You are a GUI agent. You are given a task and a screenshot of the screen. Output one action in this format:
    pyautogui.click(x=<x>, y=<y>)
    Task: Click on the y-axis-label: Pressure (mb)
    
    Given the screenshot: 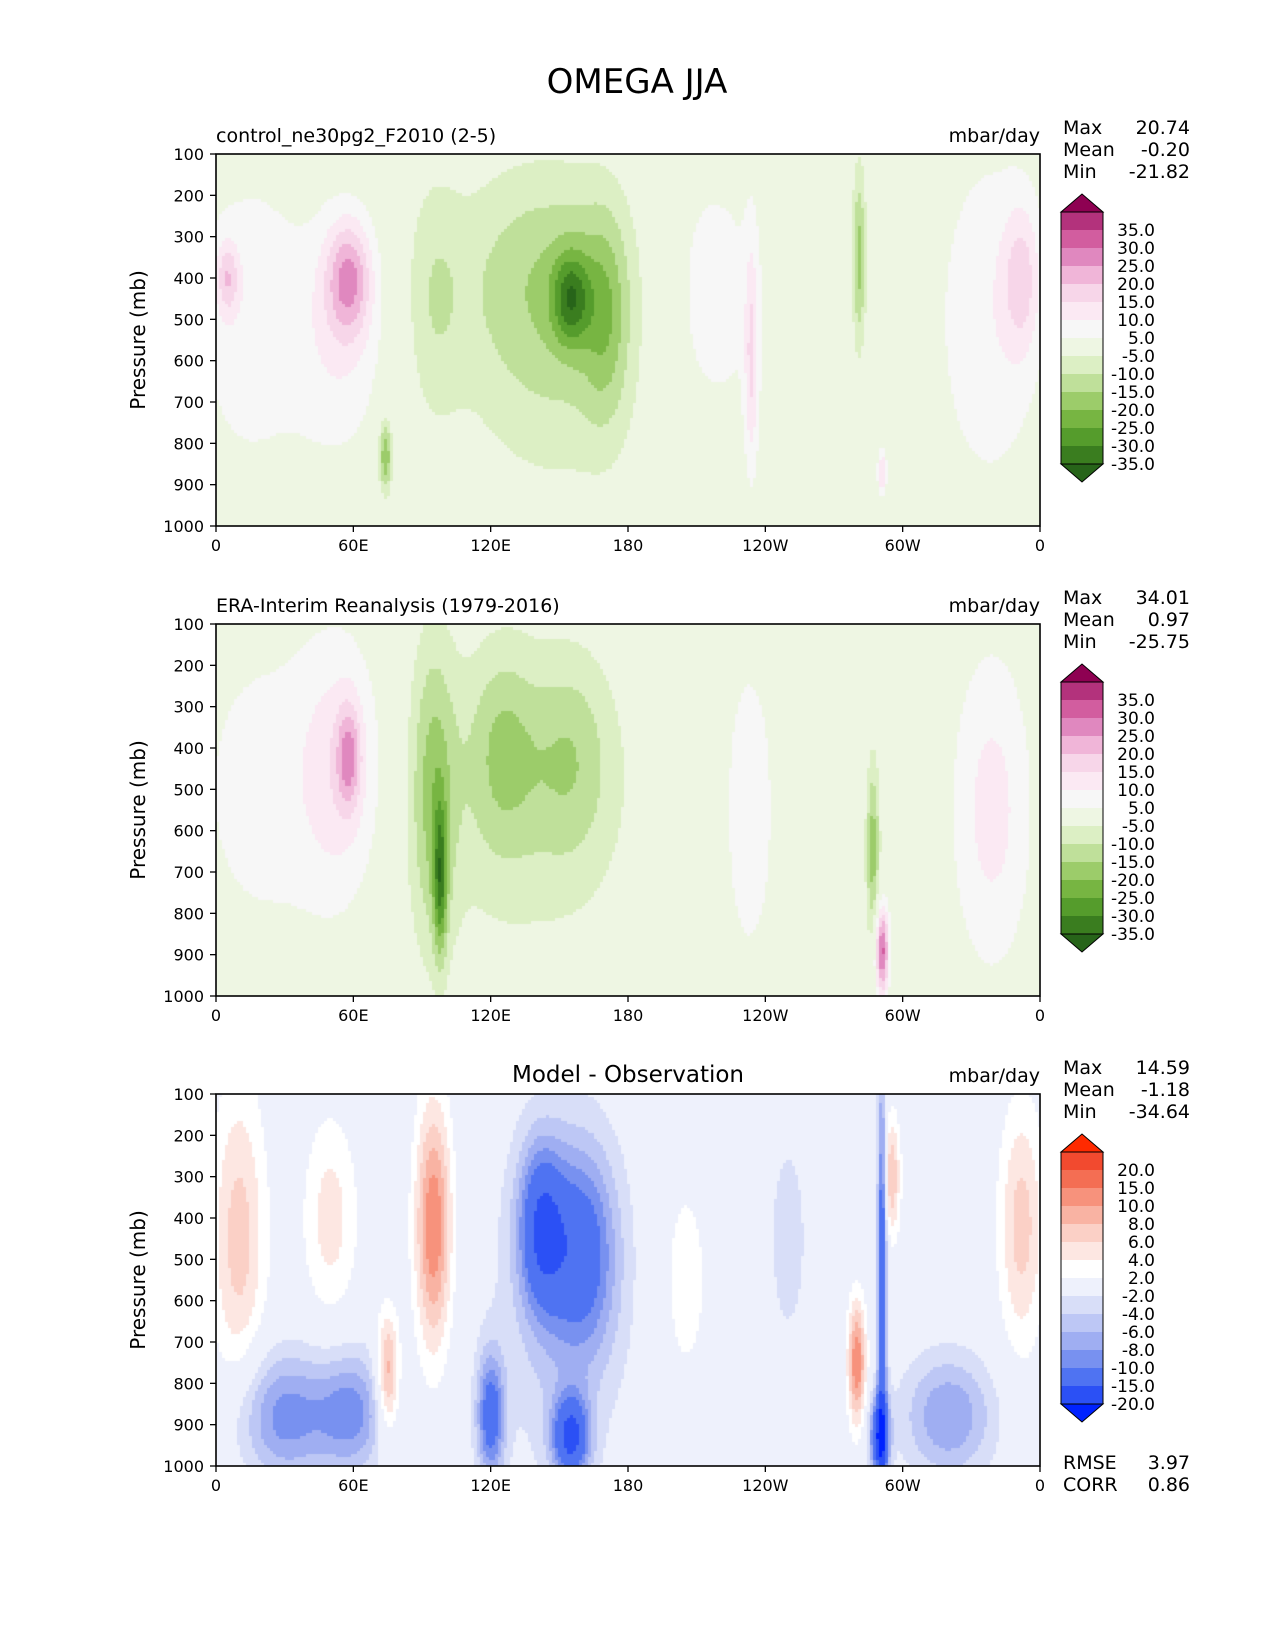 What is the action you would take?
    pyautogui.click(x=138, y=1280)
    